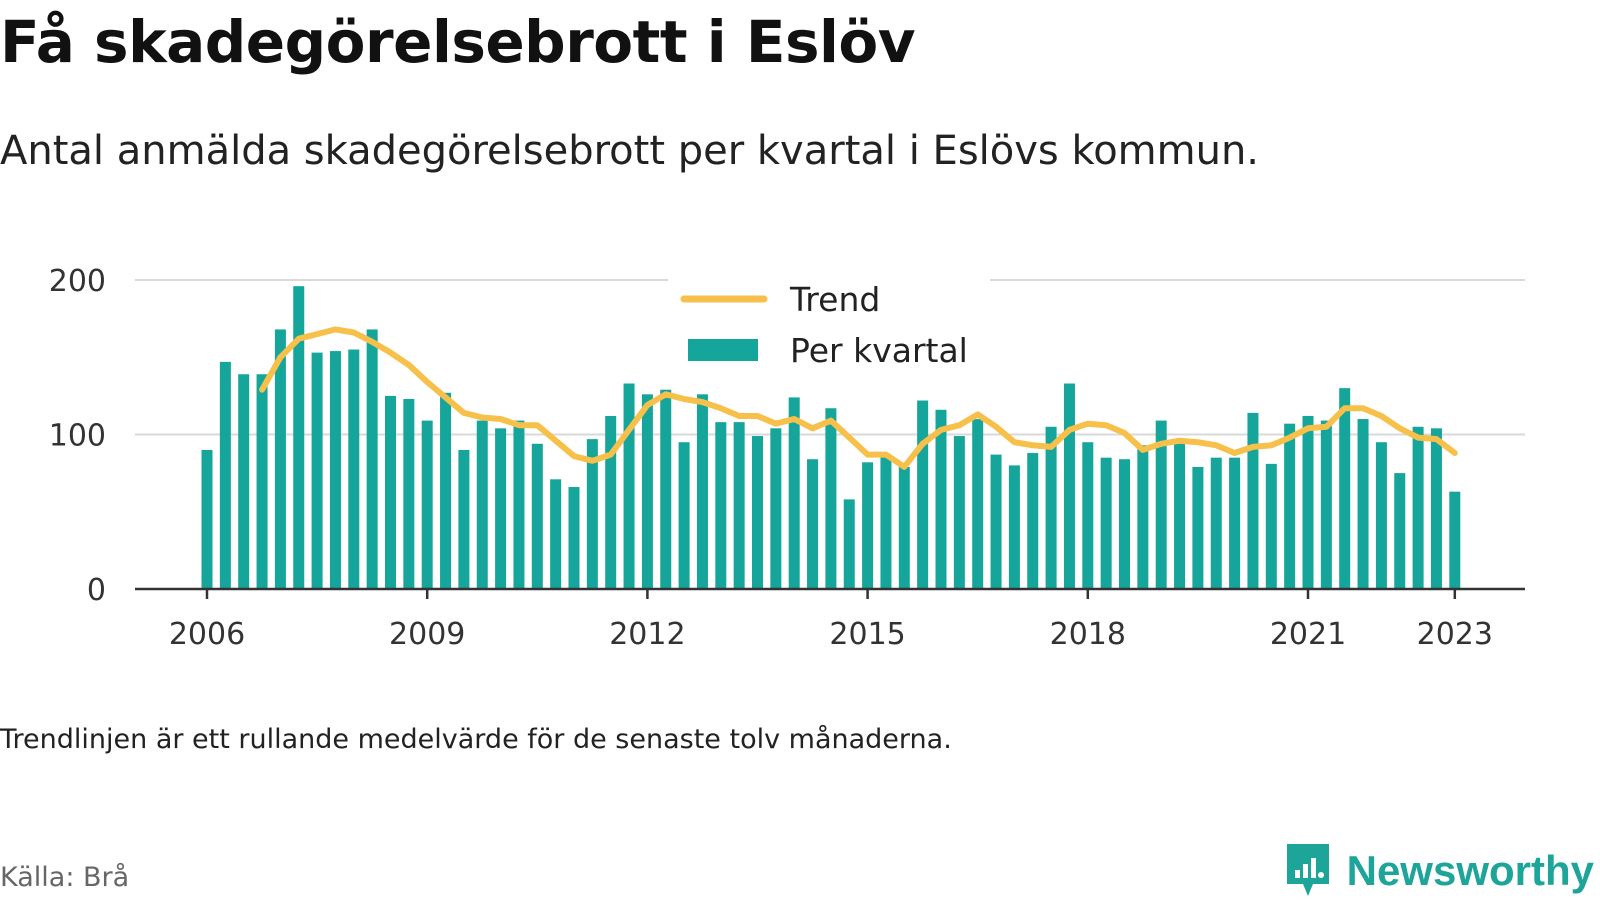 The width and height of the screenshot is (1600, 900). I want to click on trend-line, so click(858, 398).